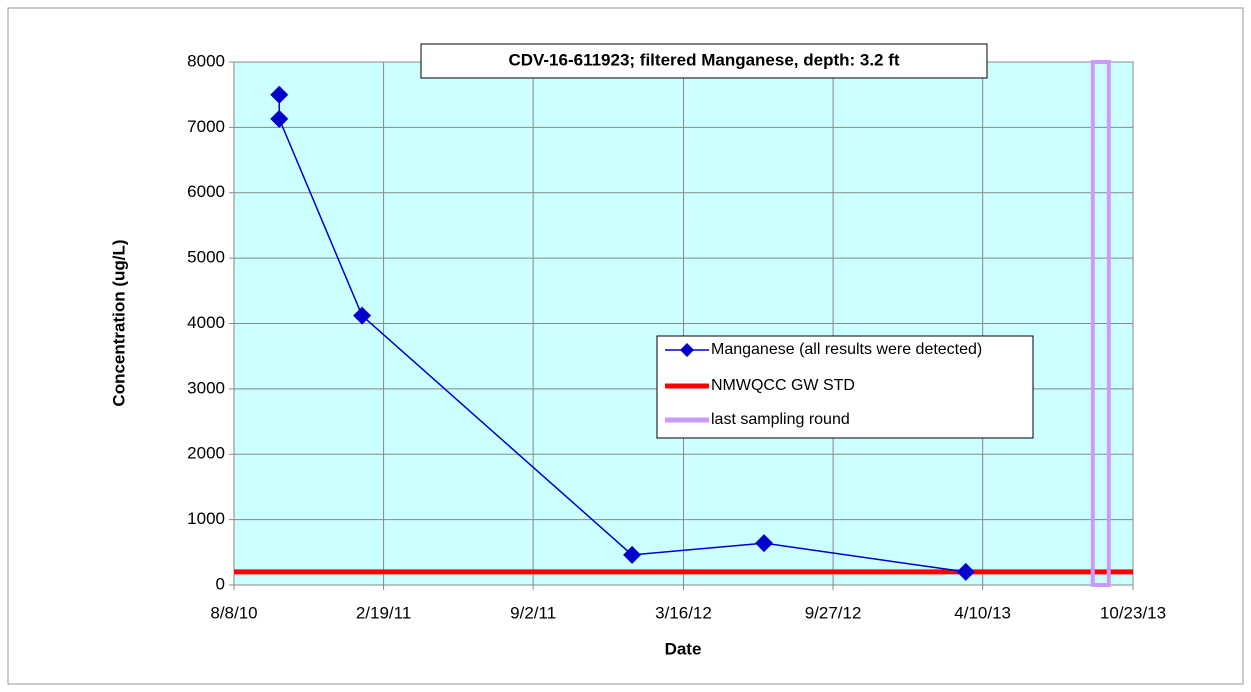  I want to click on legend, so click(845, 387).